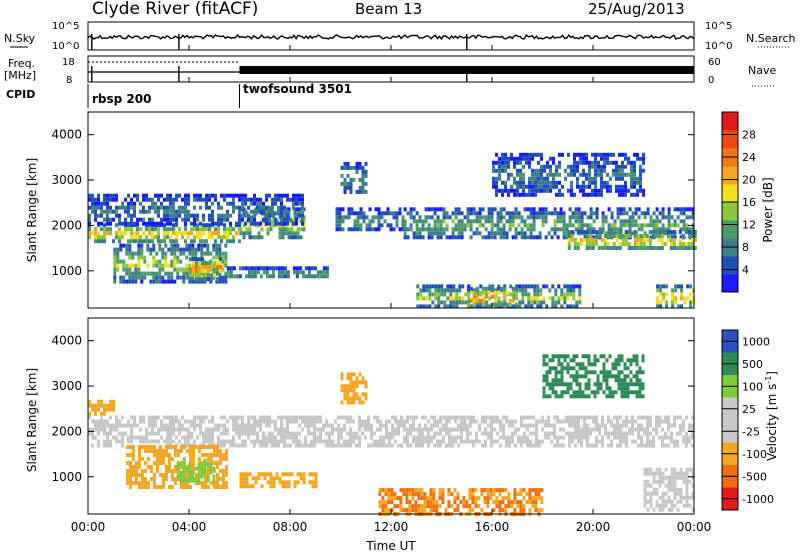 This screenshot has width=800, height=558. What do you see at coordinates (718, 46) in the screenshot?
I see `noise-right-tick-bottom: 10^0` at bounding box center [718, 46].